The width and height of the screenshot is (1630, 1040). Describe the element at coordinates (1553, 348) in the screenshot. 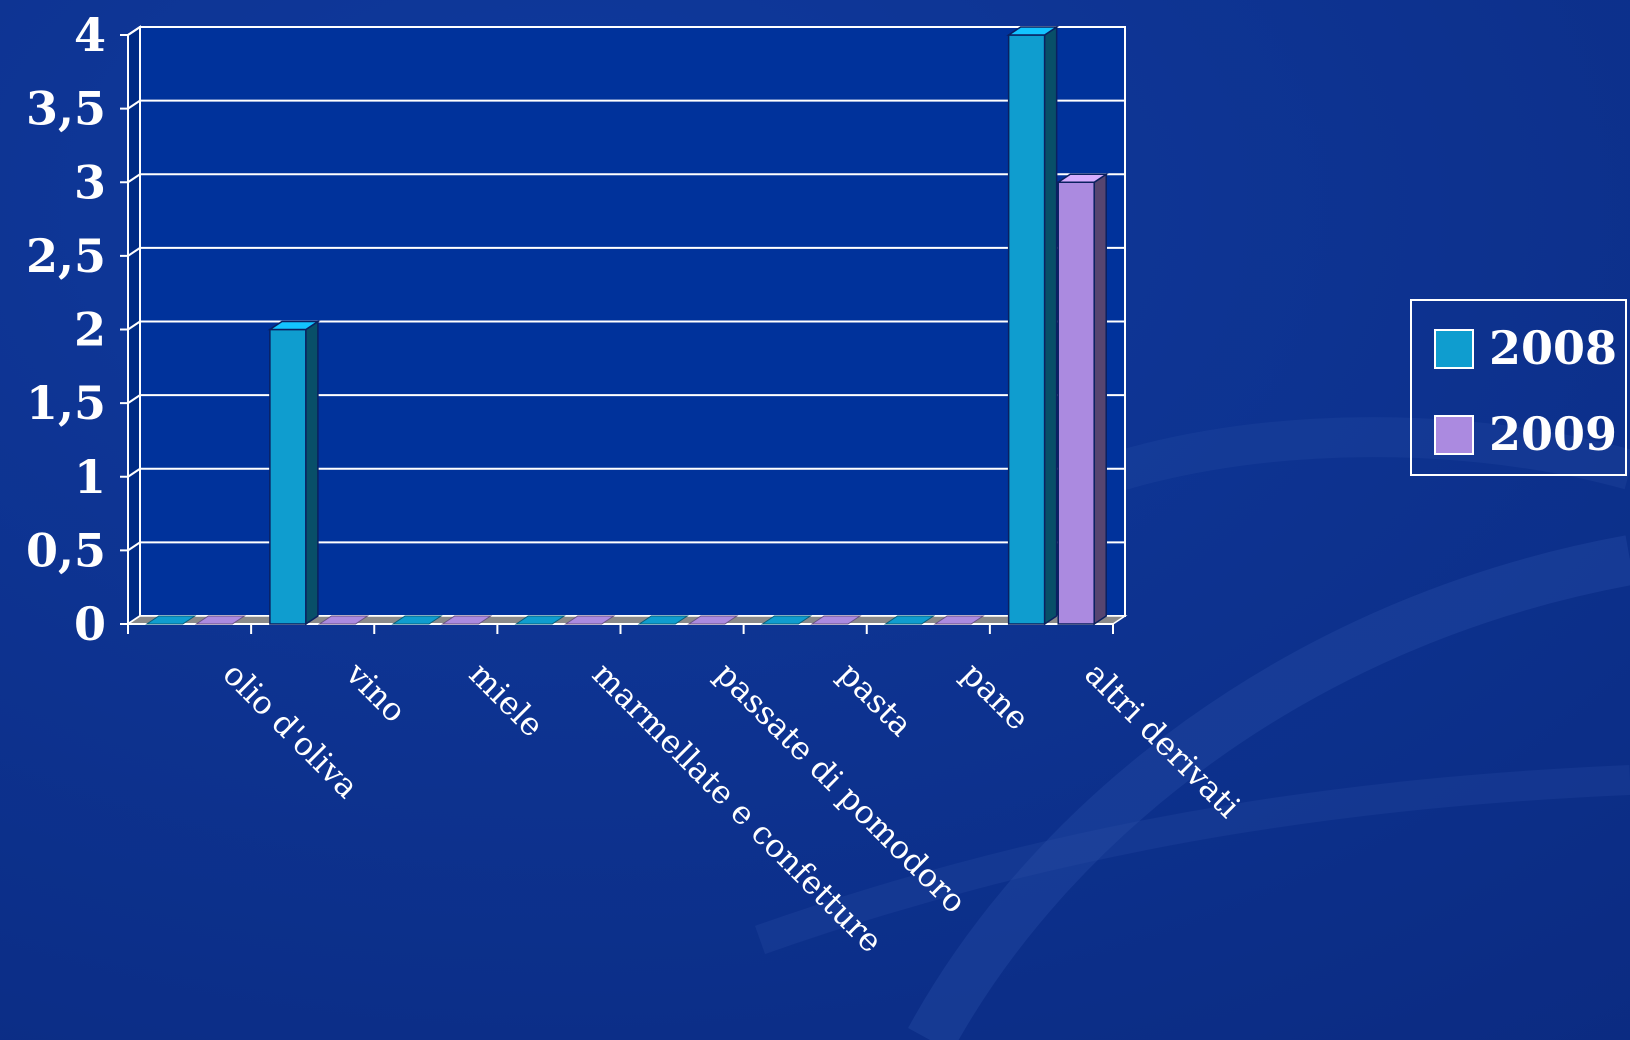

I see `legend-label: 2008` at that location.